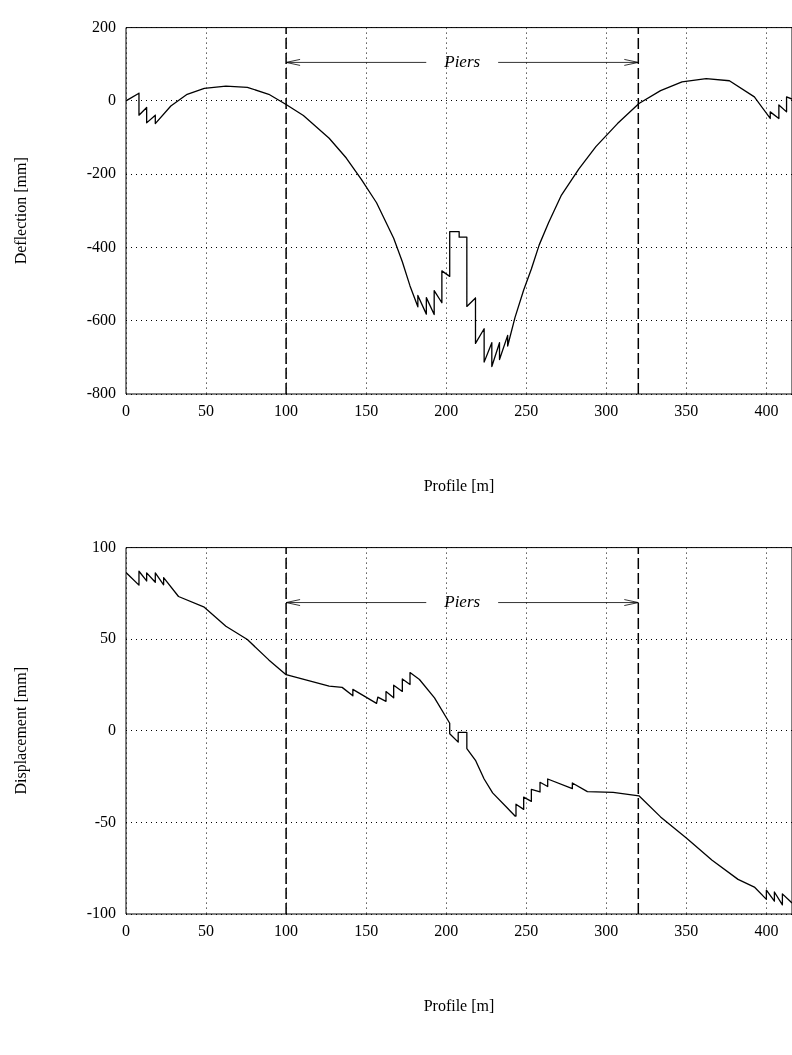  I want to click on y-tick-label: -100, so click(101, 913).